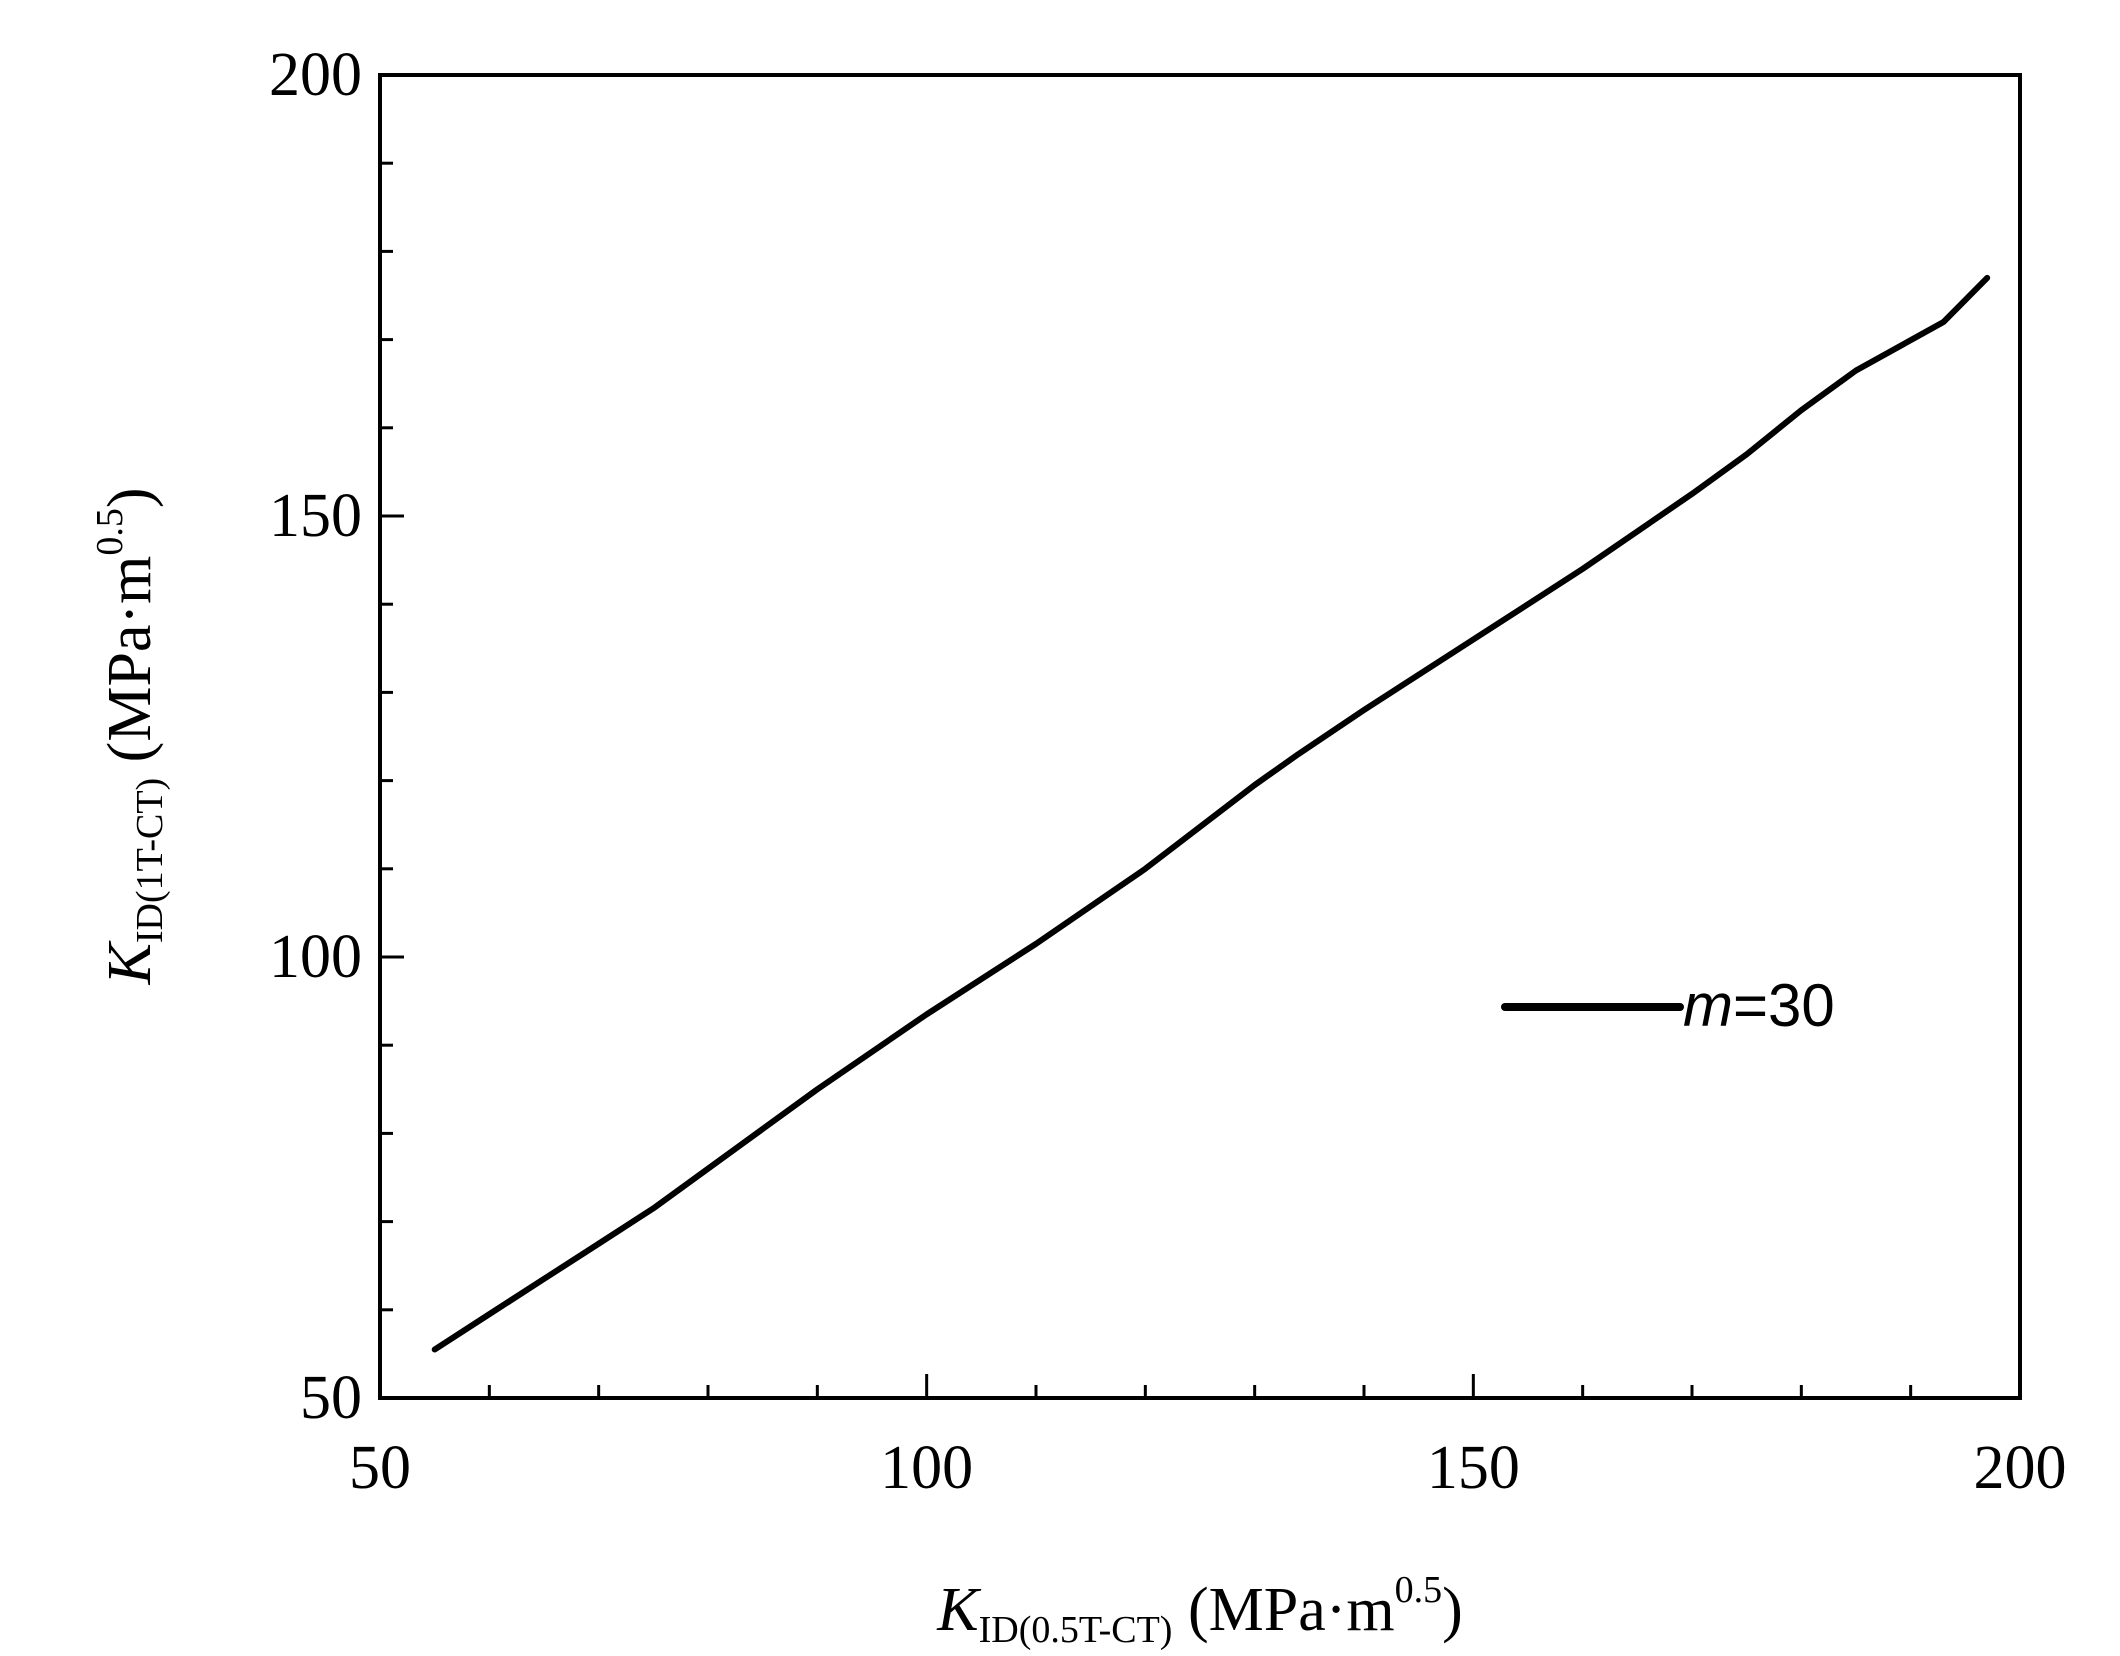  What do you see at coordinates (380, 1468) in the screenshot?
I see `x-tick-label-50: 50` at bounding box center [380, 1468].